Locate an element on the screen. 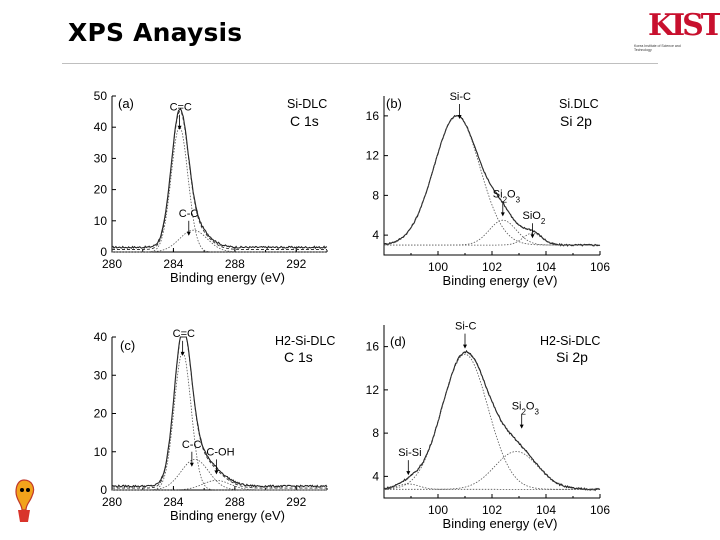  y-tick-label-d: 4 is located at coordinates (375, 476).